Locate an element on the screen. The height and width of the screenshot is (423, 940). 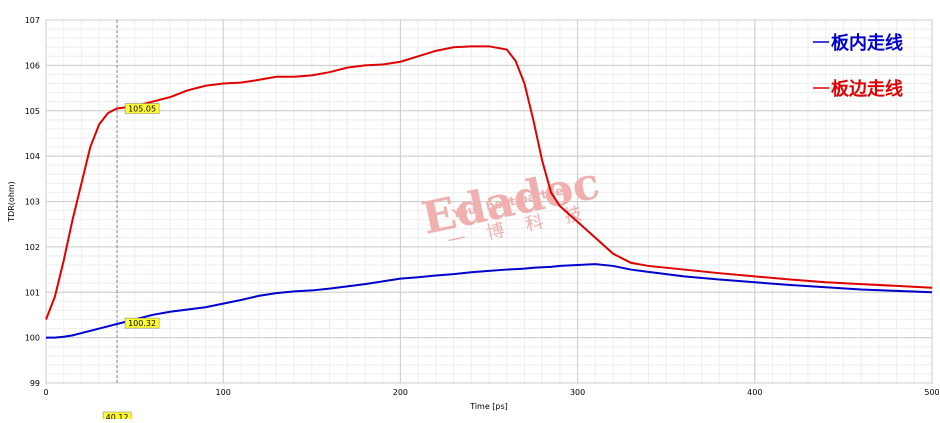
x-tick-label: 400 is located at coordinates (754, 392).